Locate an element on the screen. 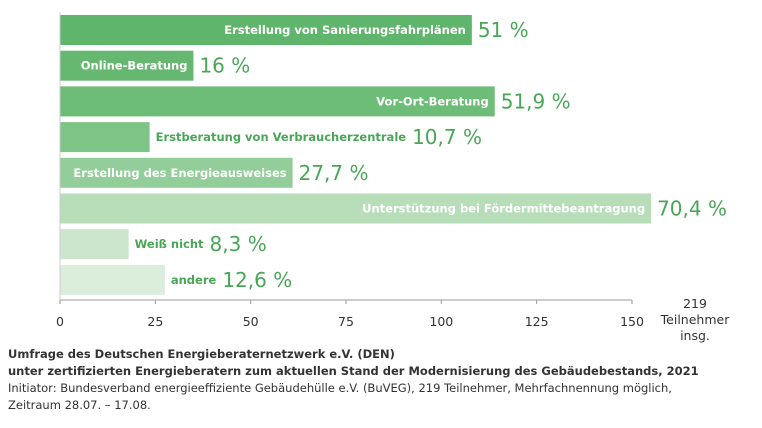 The height and width of the screenshot is (428, 762). unit-label-line: Teilnehmer is located at coordinates (695, 319).